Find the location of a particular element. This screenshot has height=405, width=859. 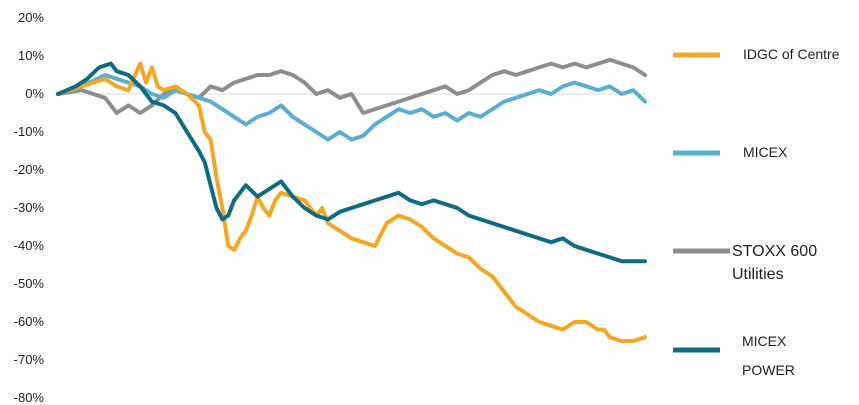

legend-item-micex-power: MICEX POWER is located at coordinates (734, 355).